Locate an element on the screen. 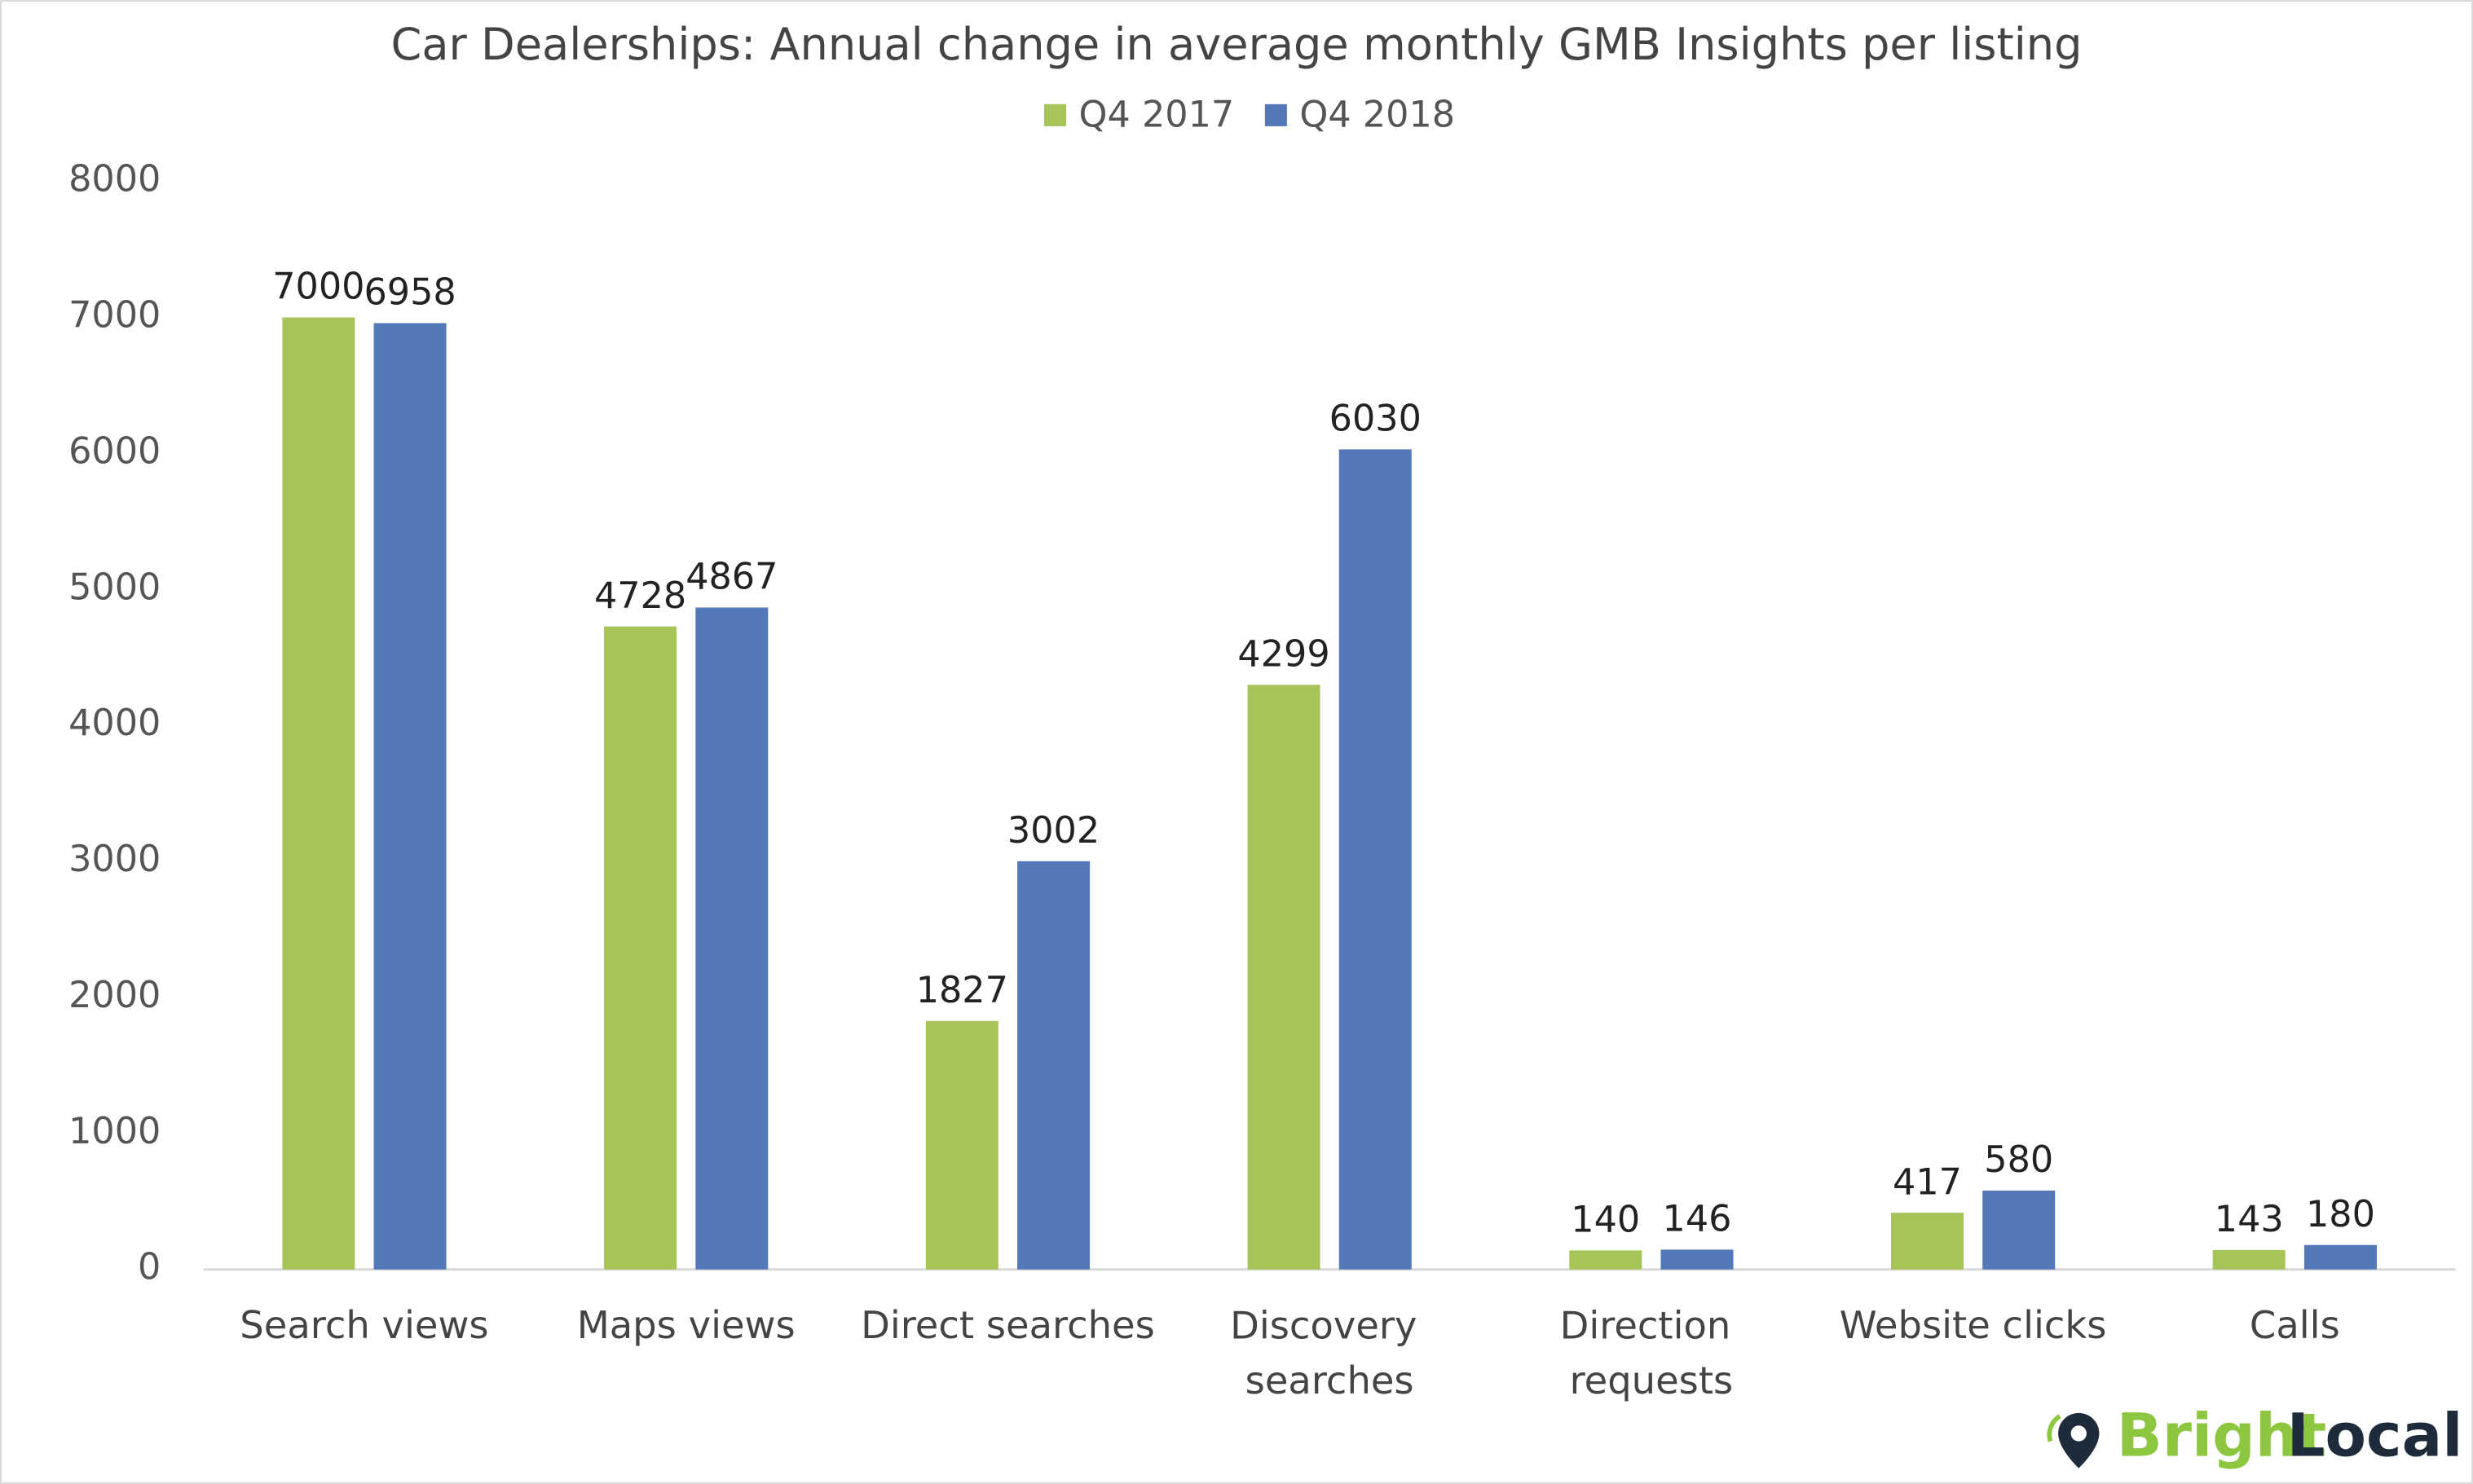 The width and height of the screenshot is (2473, 1484). x-tick-line: Direction is located at coordinates (1651, 1325).